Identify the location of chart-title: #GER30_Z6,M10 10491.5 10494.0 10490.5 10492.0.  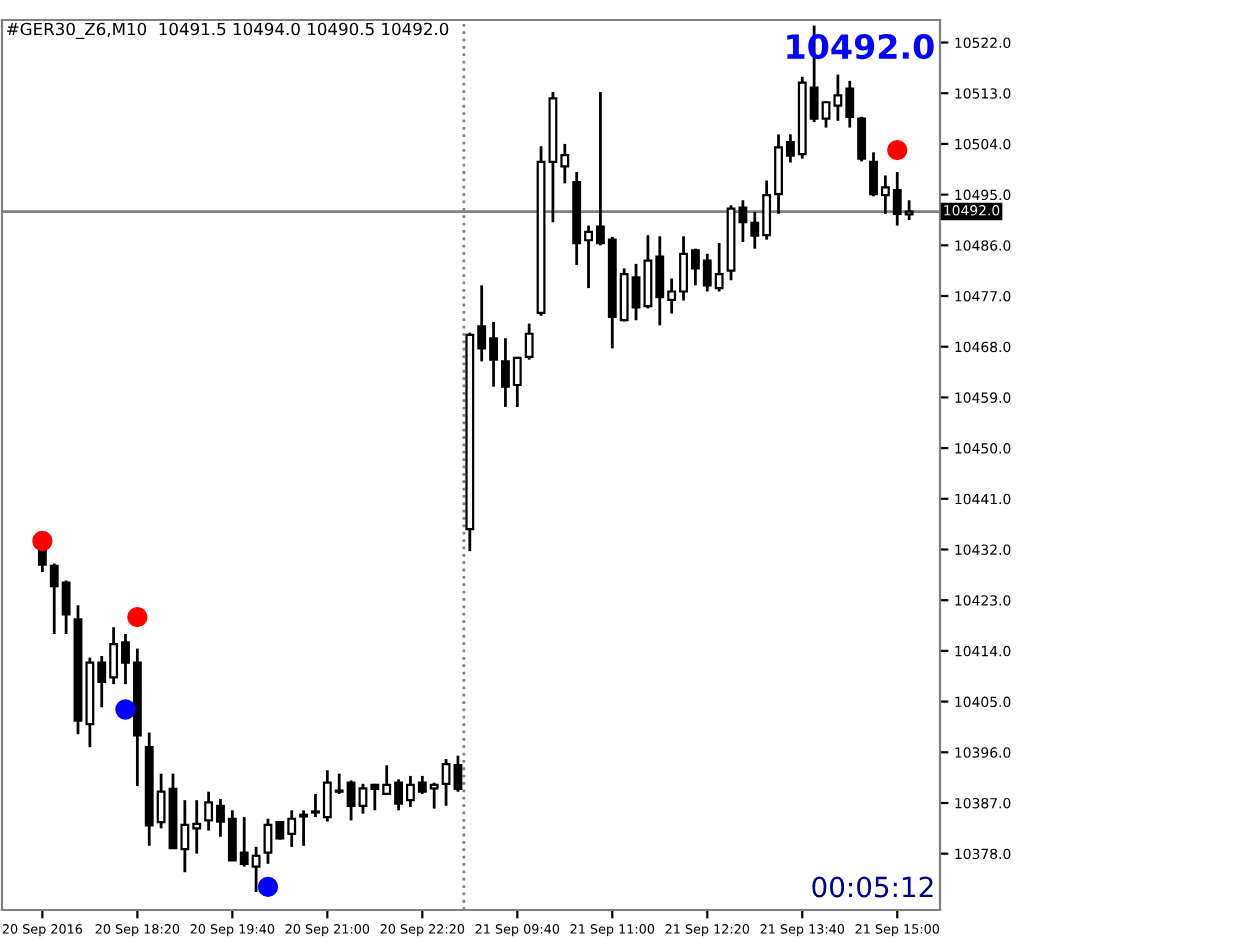
(228, 30).